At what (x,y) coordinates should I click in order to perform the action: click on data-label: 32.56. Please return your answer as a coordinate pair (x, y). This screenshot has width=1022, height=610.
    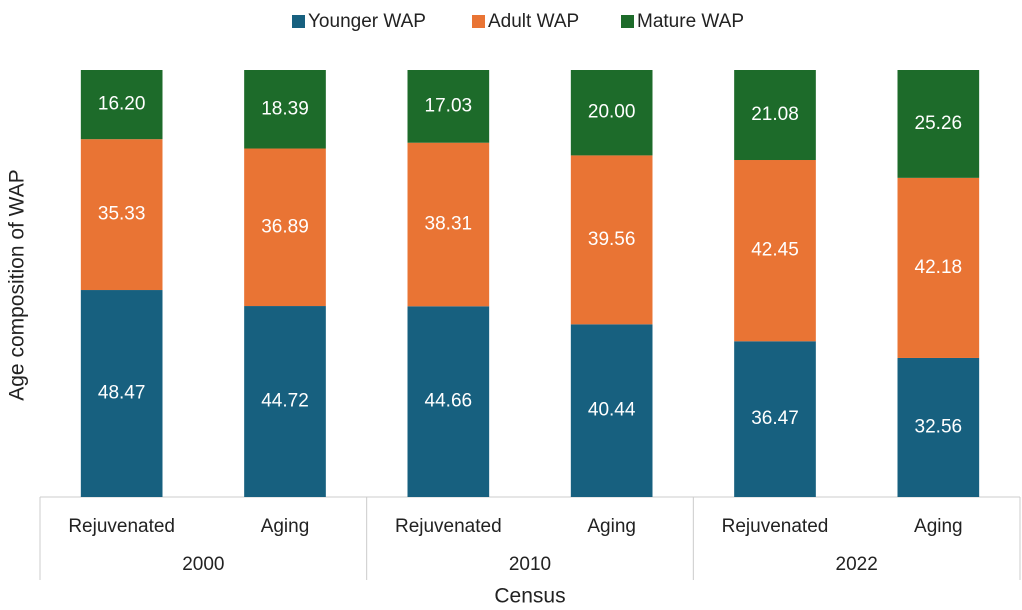
    Looking at the image, I should click on (939, 427).